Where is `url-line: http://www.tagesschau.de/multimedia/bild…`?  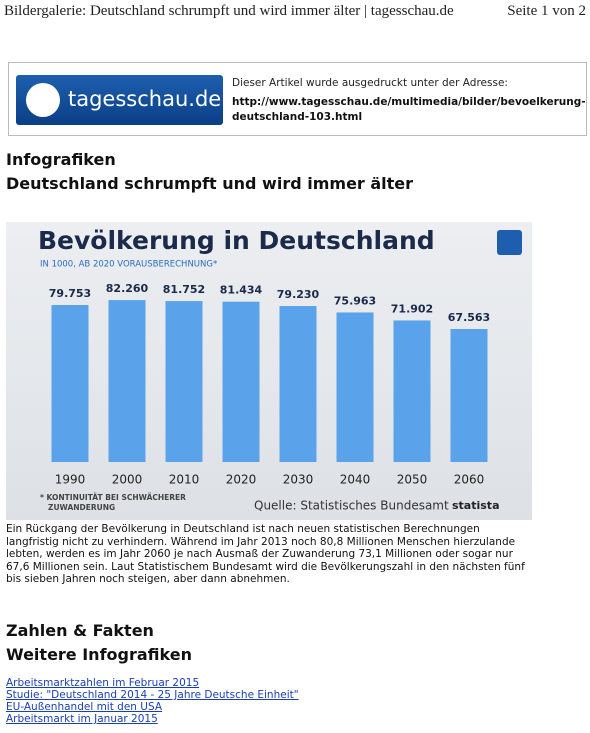 url-line: http://www.tagesschau.de/multimedia/bild… is located at coordinates (409, 102).